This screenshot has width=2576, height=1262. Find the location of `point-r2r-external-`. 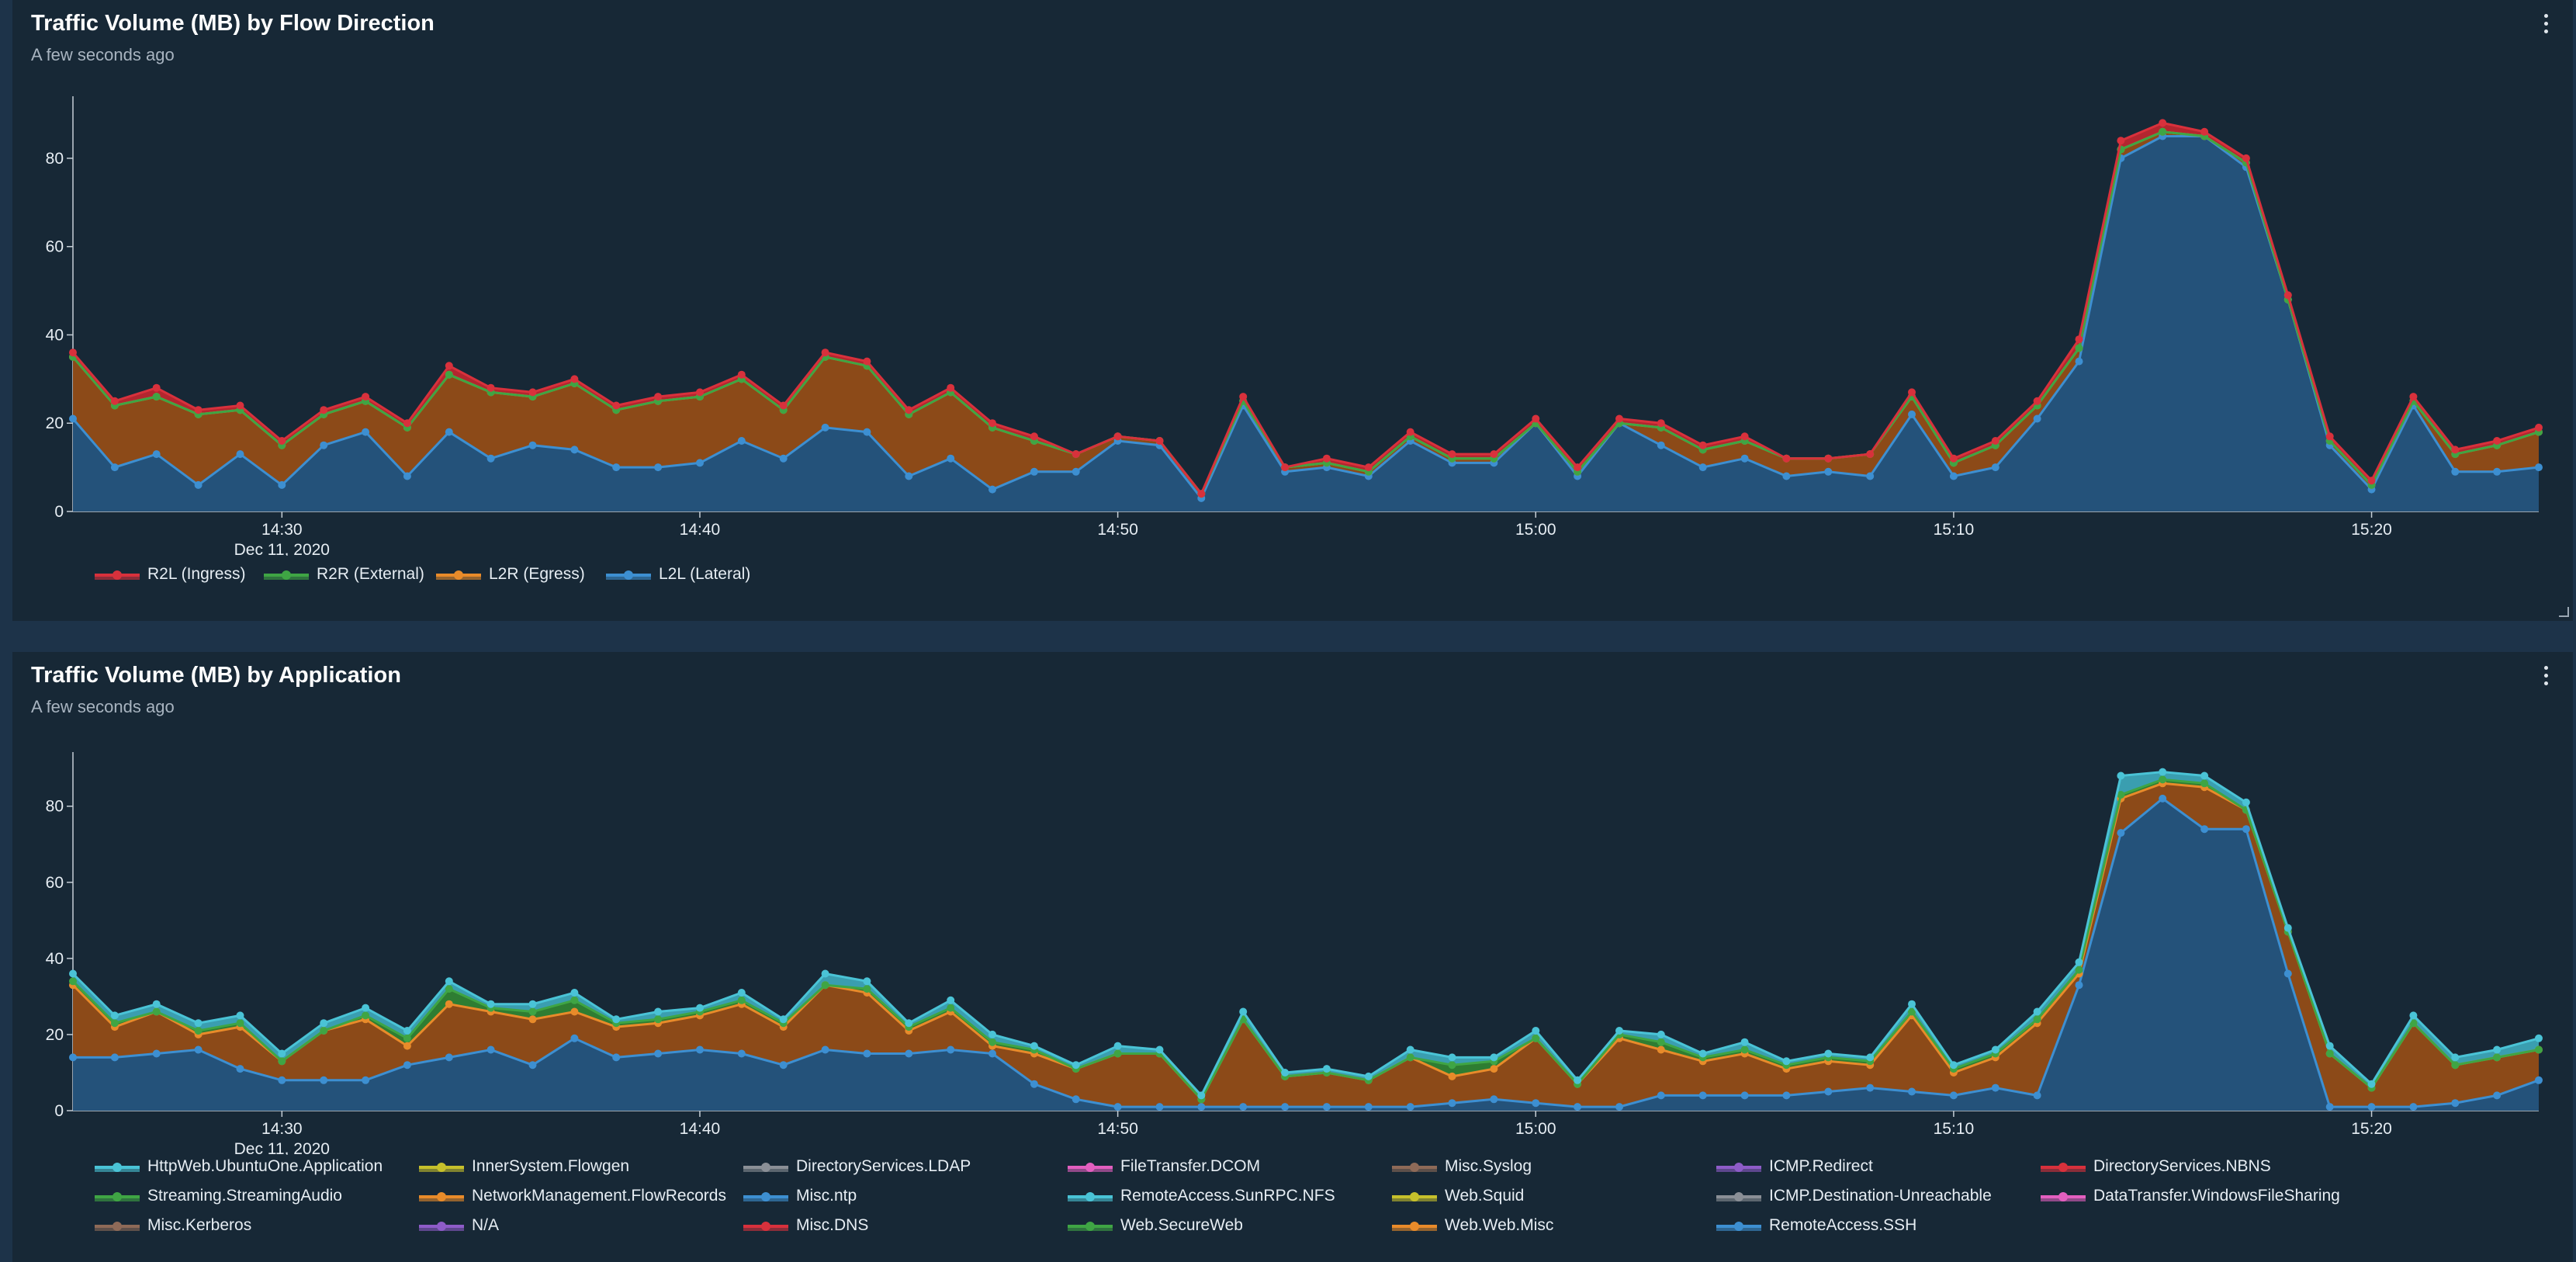

point-r2r-external- is located at coordinates (449, 375).